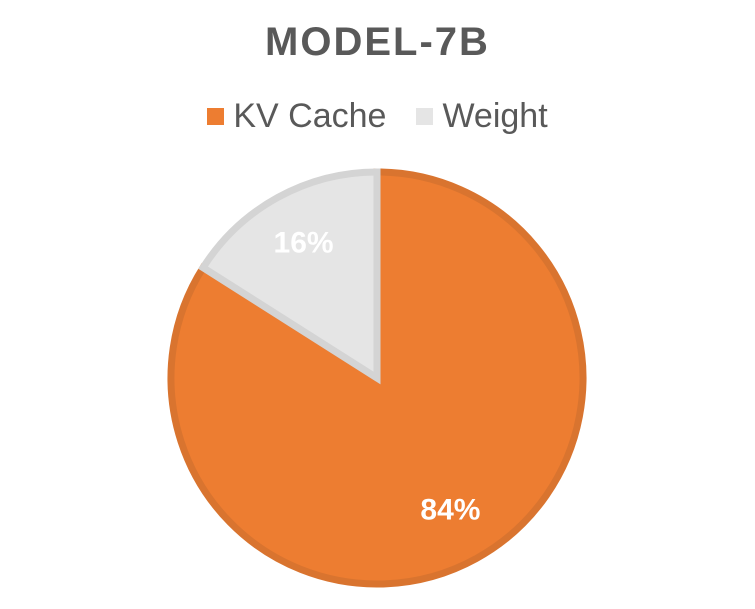  I want to click on chart-legend: KV Cache Weight, so click(377, 116).